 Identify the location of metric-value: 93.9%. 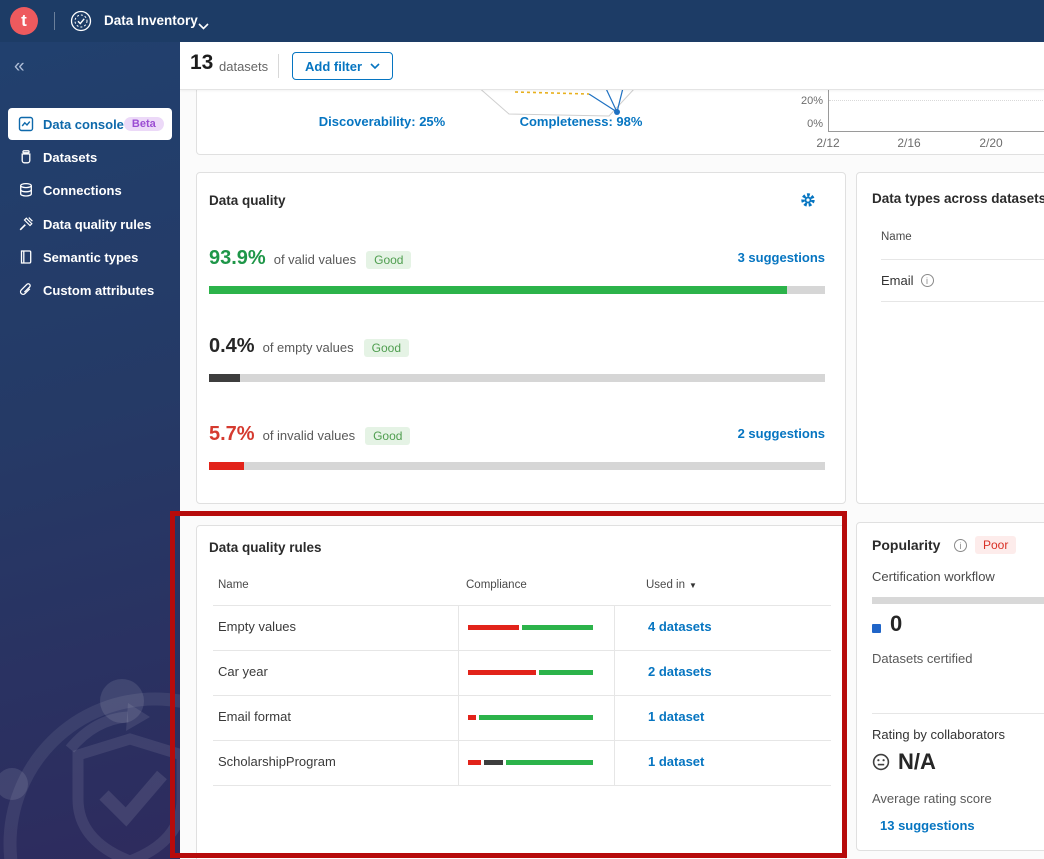
(237, 258).